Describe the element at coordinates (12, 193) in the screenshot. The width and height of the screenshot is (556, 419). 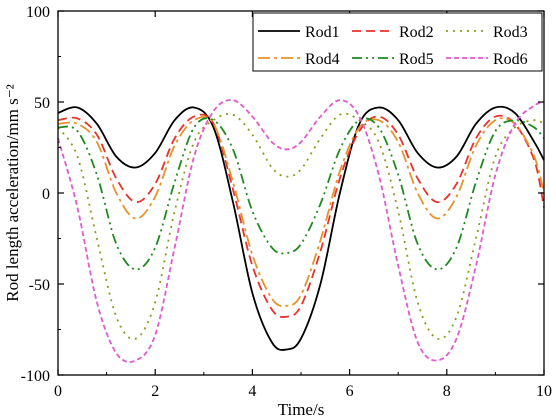
I see `y-axis-title: Rod length acceleration/mm s⁻²` at that location.